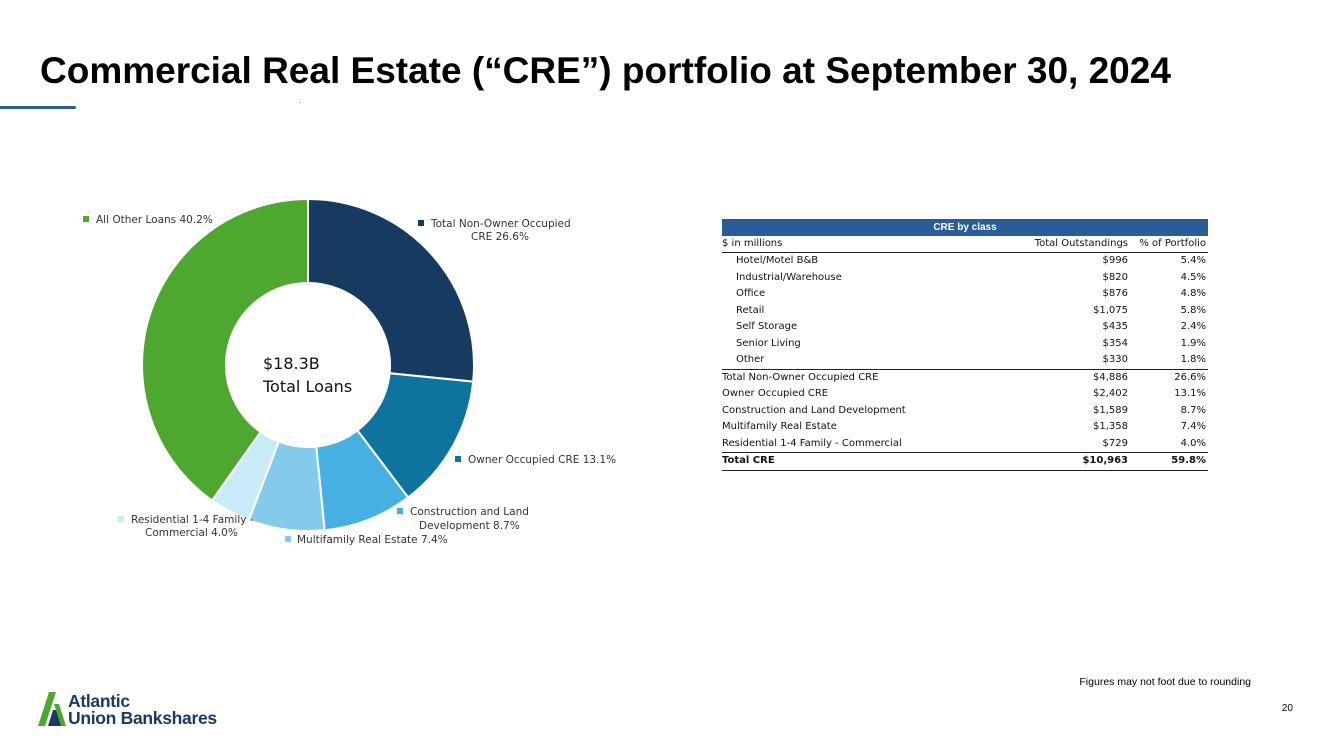  I want to click on table-row: Owner Occupied CRE $2,402 13.1%, so click(965, 394).